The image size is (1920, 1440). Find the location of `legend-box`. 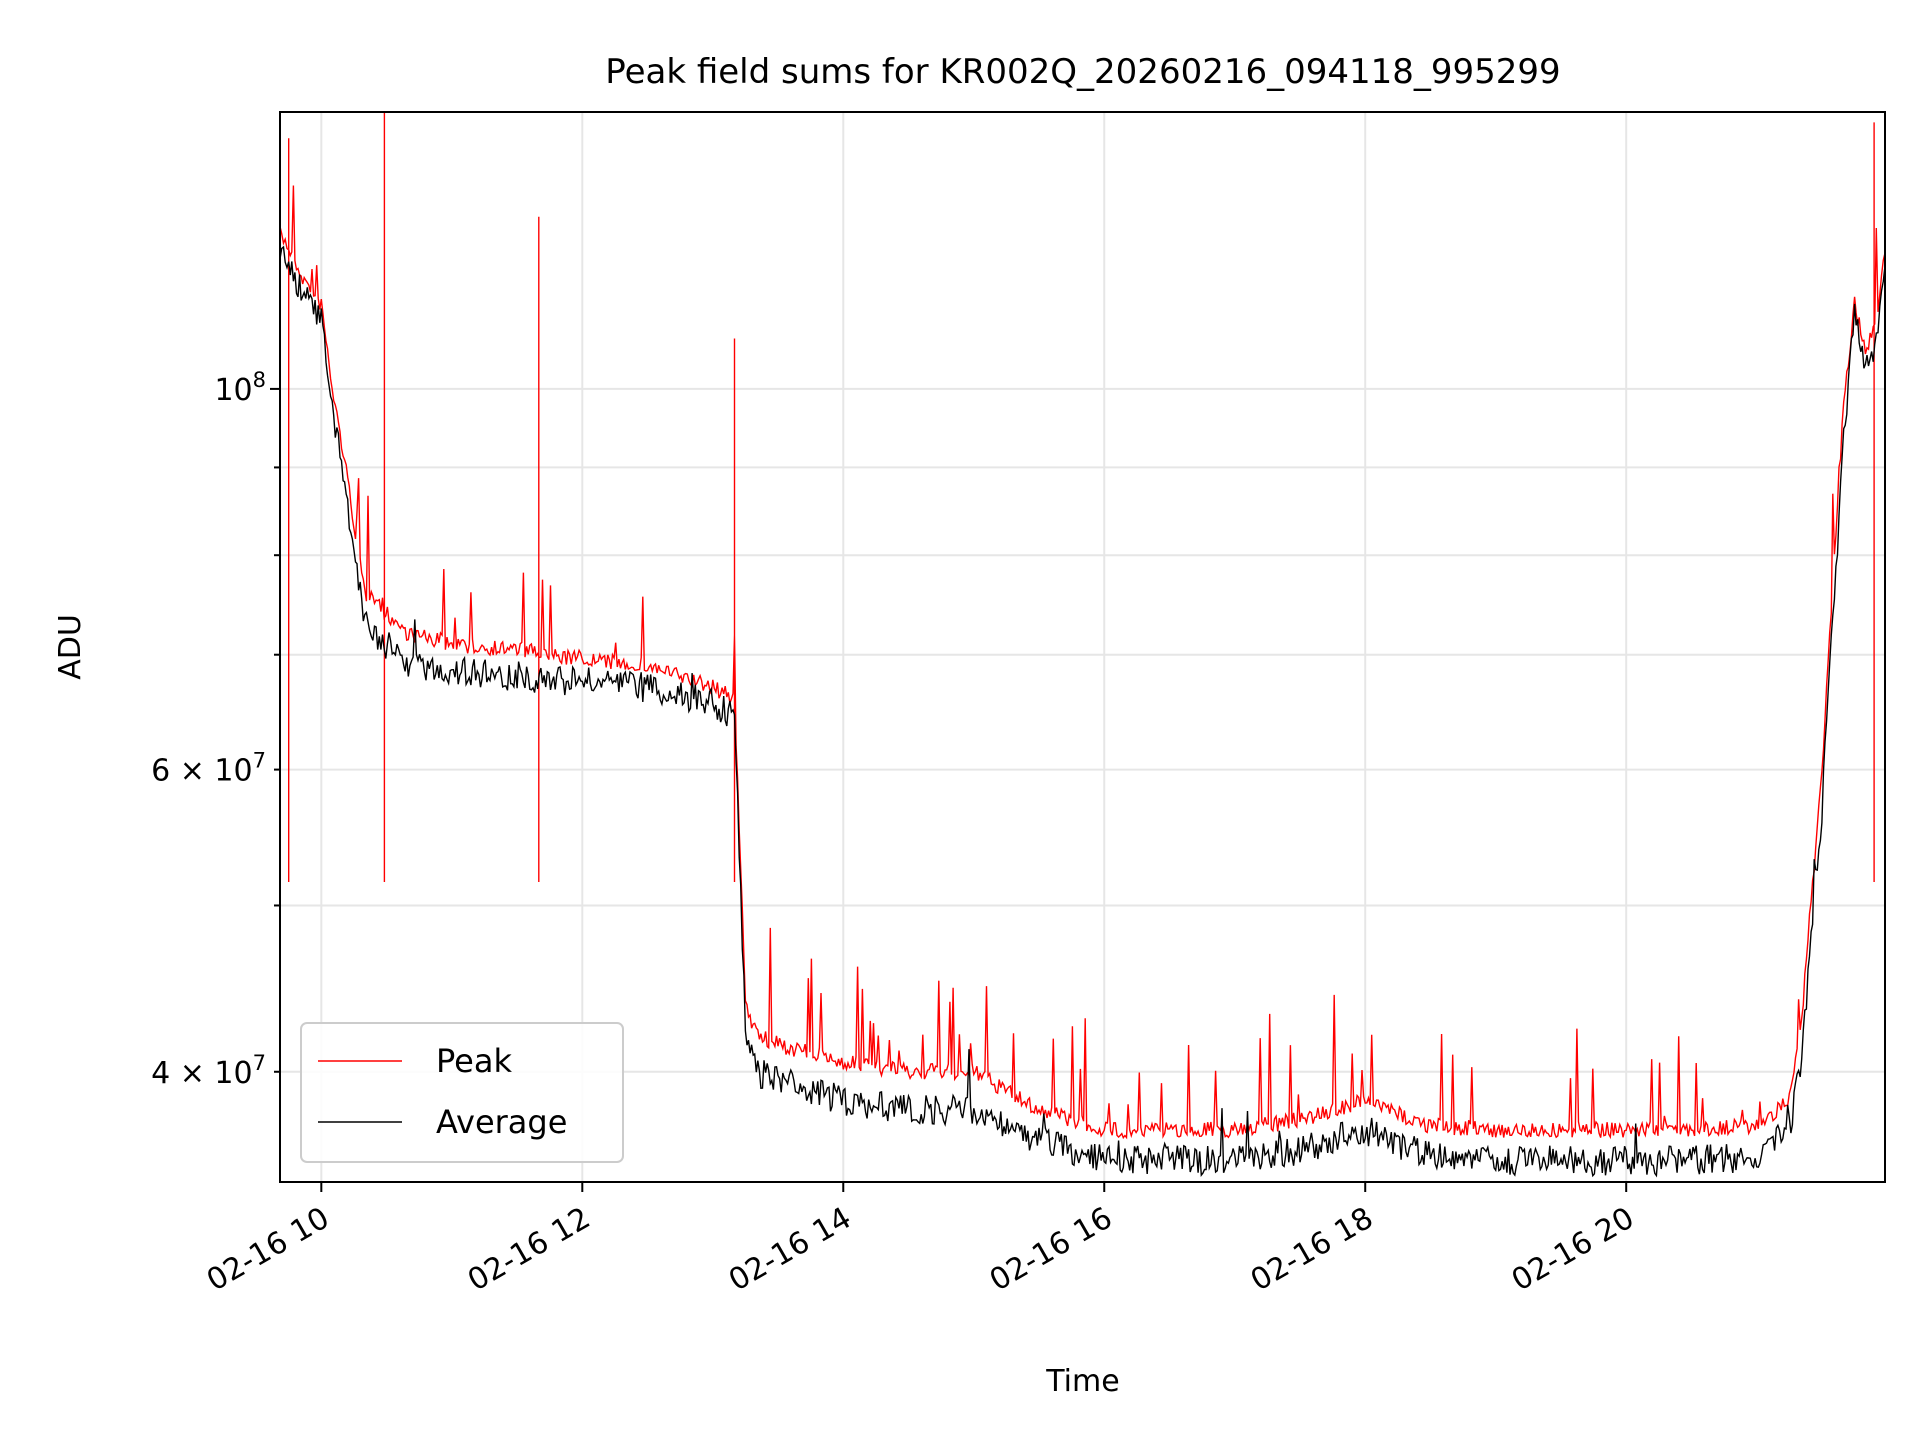

legend-box is located at coordinates (462, 1092).